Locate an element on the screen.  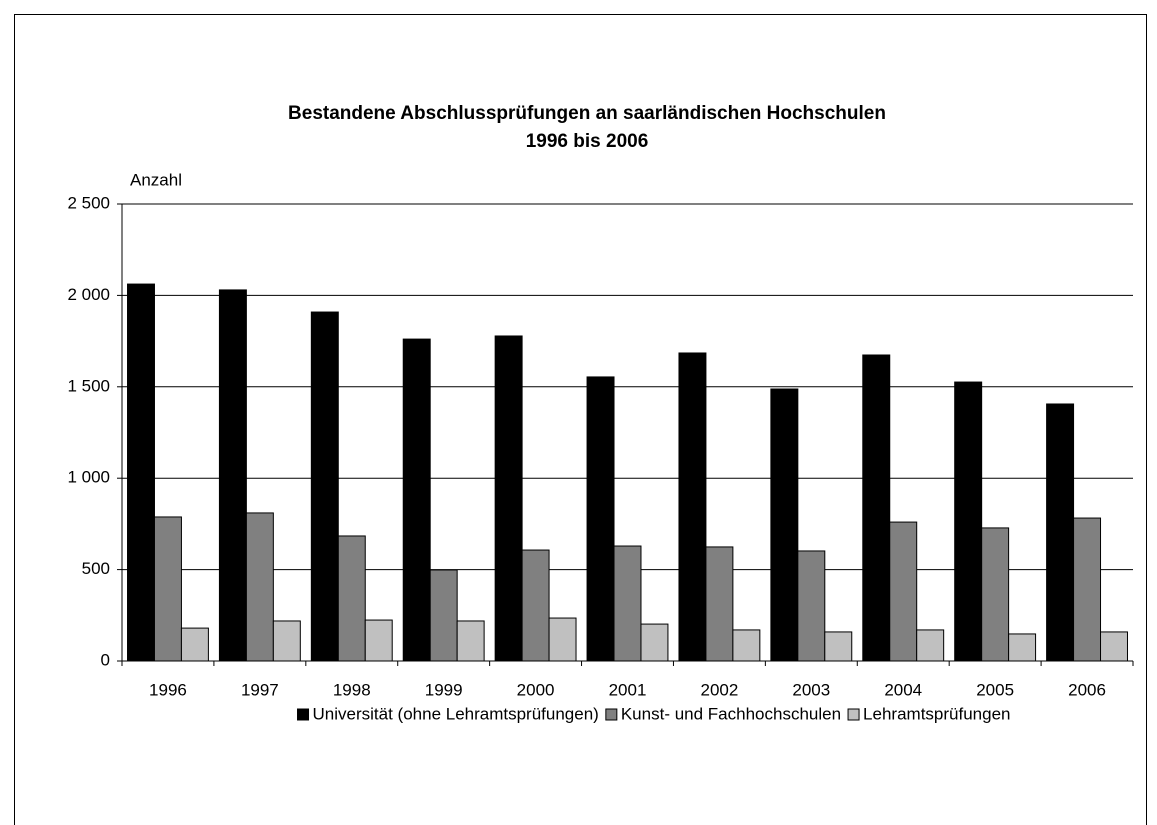
legend-label: Kunst- und Fachhochschulen is located at coordinates (731, 713).